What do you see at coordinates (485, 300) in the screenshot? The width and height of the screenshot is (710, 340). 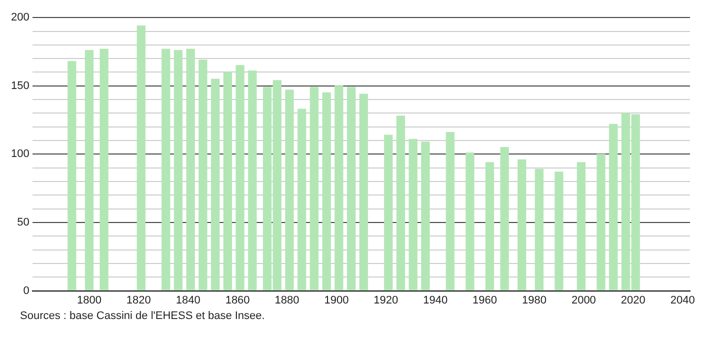 I see `x-tick-label: 1960` at bounding box center [485, 300].